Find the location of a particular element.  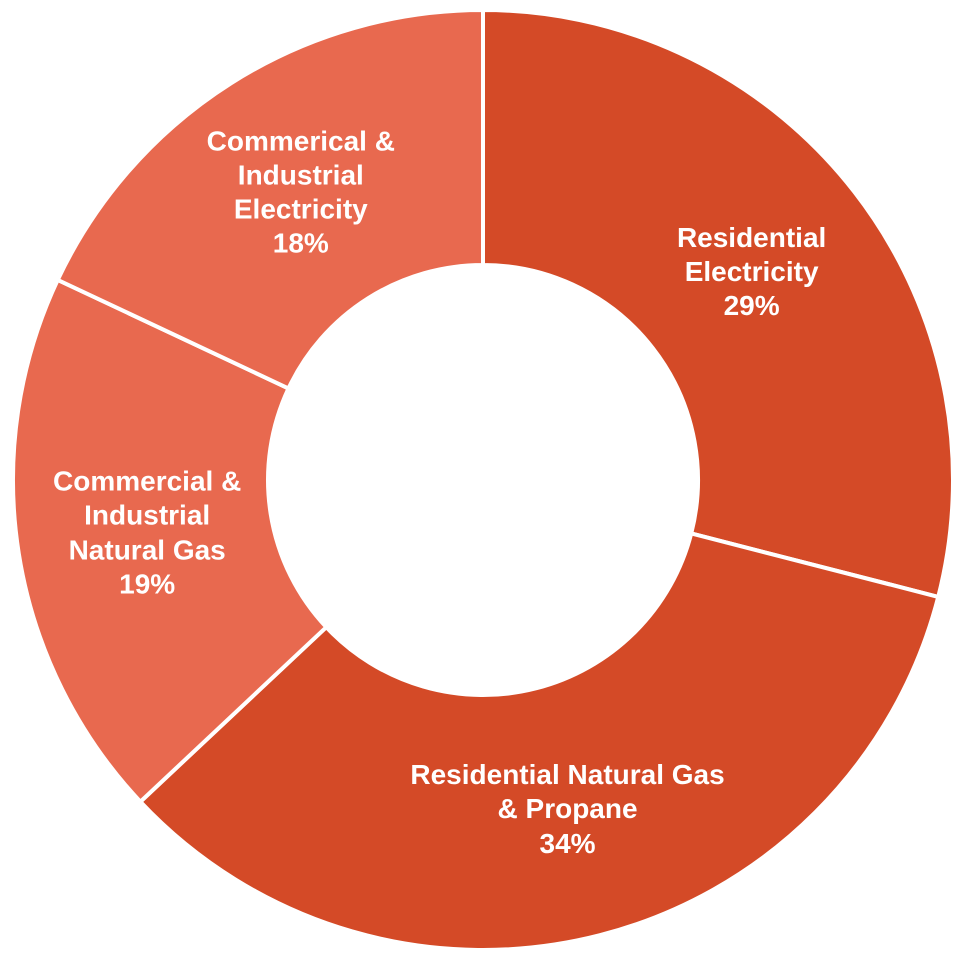

slice-label: Residential Natural Gas & Propane 34% is located at coordinates (568, 809).